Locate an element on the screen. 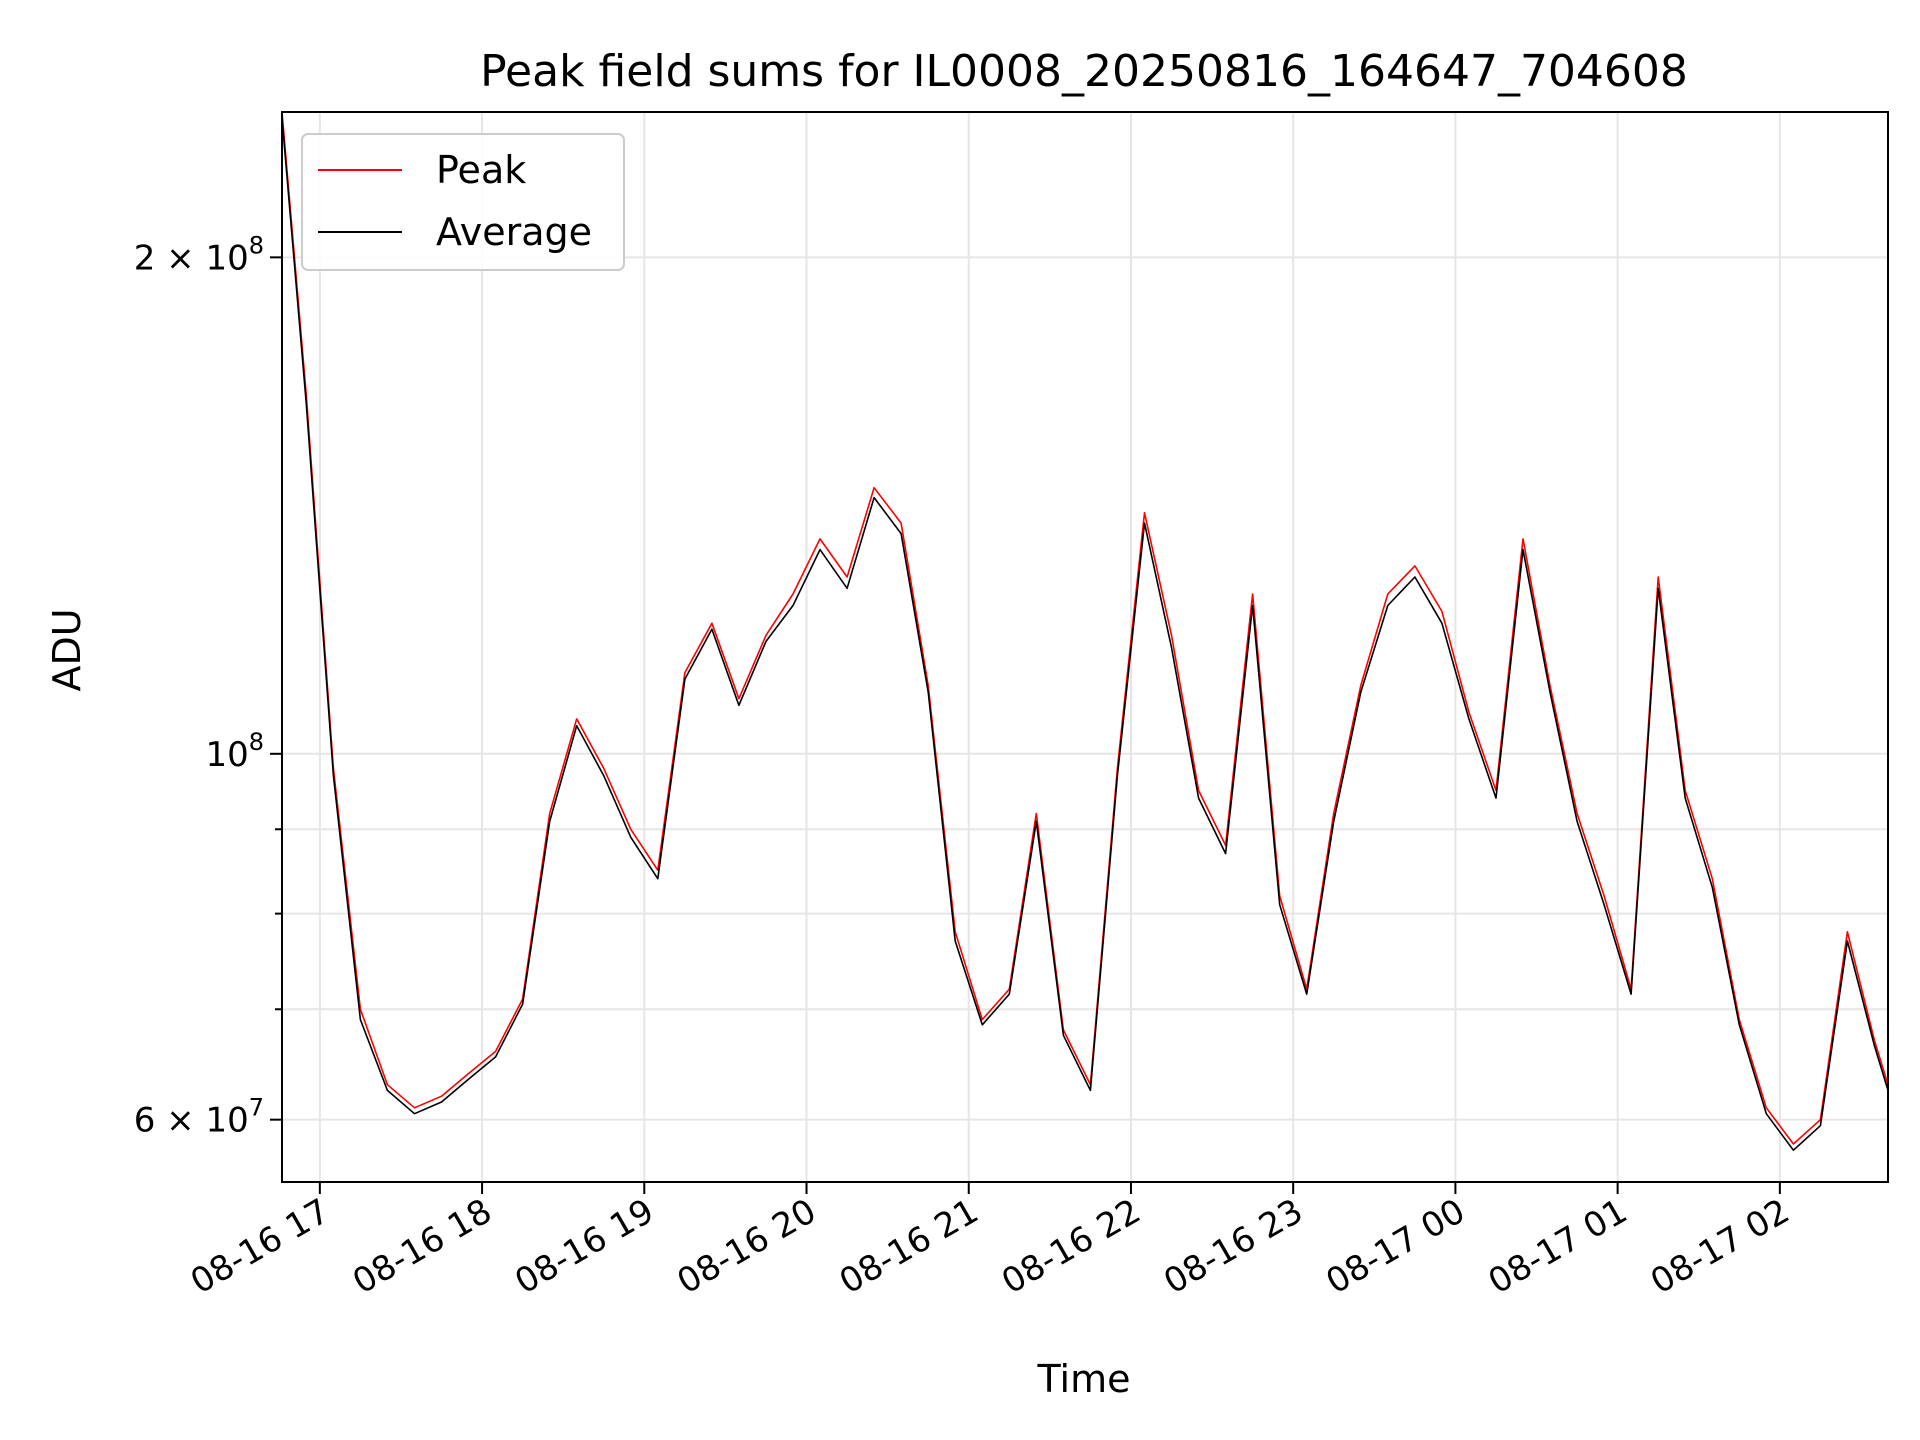 The height and width of the screenshot is (1440, 1920). x-tick-label: 08-16 23 is located at coordinates (1233, 1246).